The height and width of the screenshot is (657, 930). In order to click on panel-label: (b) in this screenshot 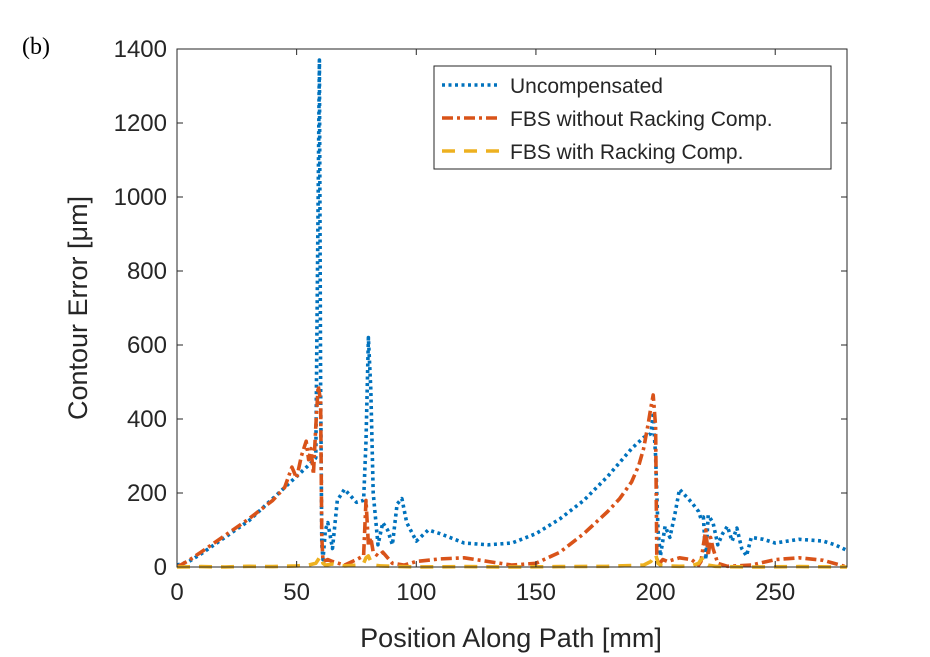, I will do `click(36, 47)`.